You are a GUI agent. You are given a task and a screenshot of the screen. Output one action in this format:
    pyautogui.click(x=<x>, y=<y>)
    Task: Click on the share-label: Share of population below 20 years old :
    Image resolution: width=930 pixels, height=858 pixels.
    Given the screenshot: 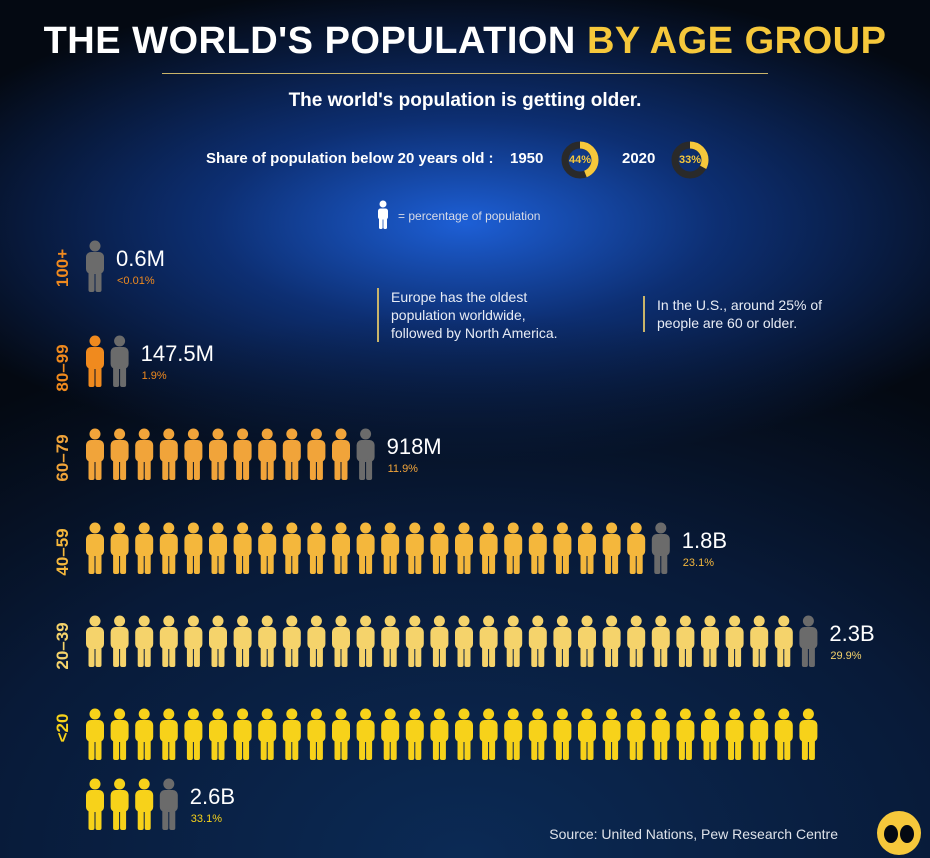 What is the action you would take?
    pyautogui.click(x=350, y=158)
    